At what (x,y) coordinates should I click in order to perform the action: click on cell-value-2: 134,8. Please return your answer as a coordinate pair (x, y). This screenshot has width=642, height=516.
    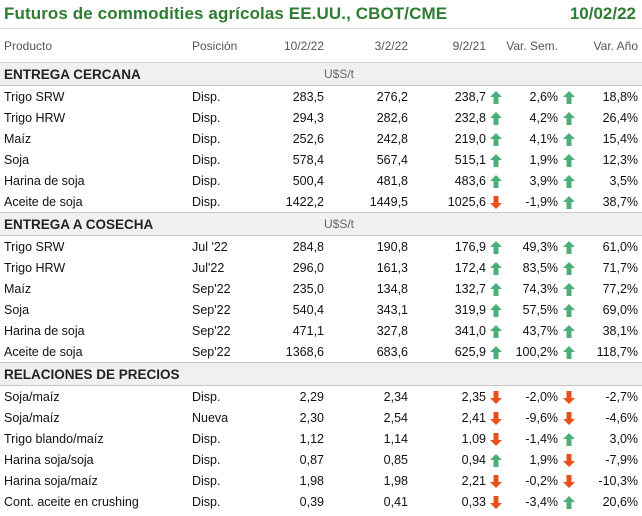
    Looking at the image, I should click on (392, 288).